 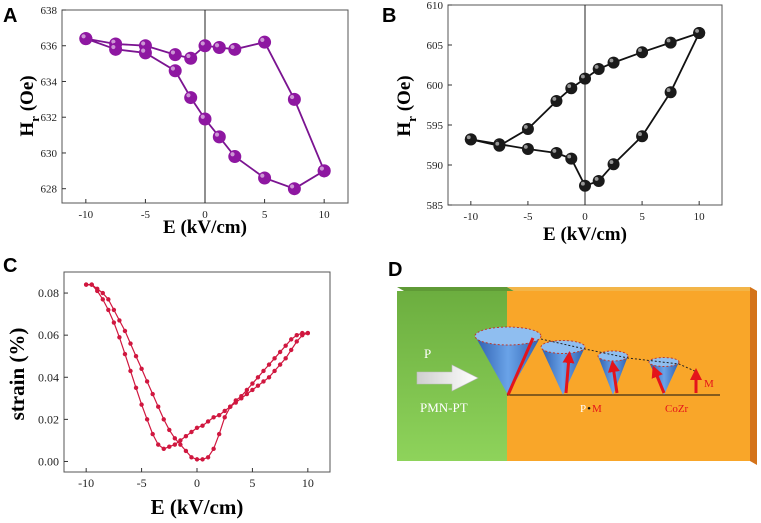 What do you see at coordinates (308, 483) in the screenshot?
I see `x-tick-label-c: 10` at bounding box center [308, 483].